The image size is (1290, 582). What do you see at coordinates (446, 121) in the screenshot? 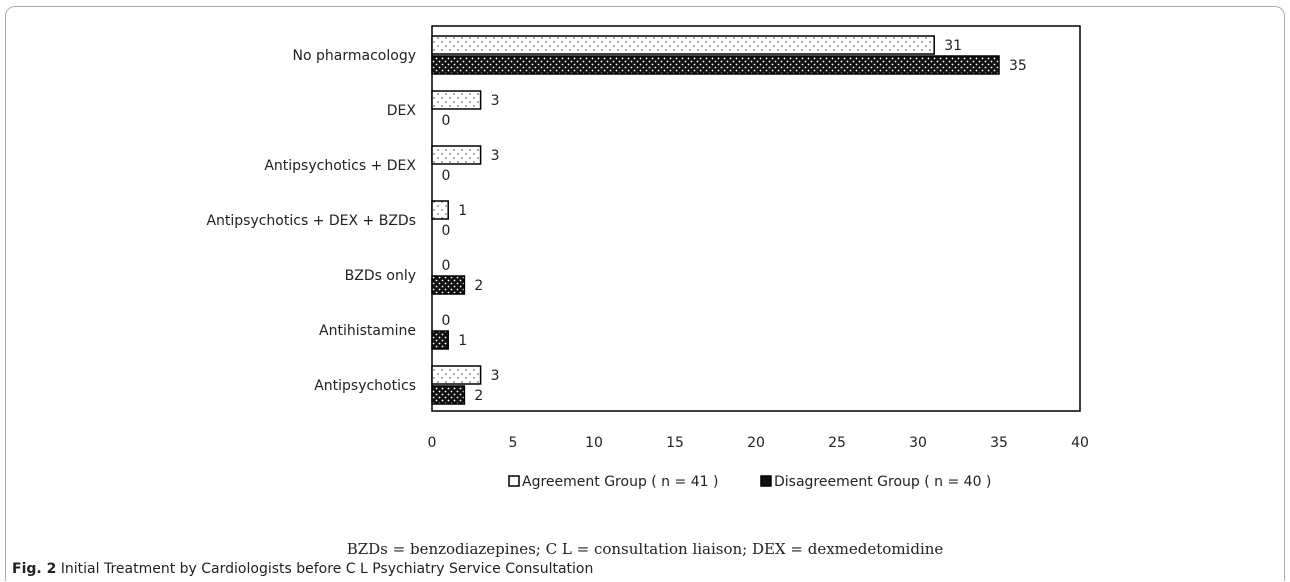
I see `value-label-disagreement-dex: 0` at bounding box center [446, 121].